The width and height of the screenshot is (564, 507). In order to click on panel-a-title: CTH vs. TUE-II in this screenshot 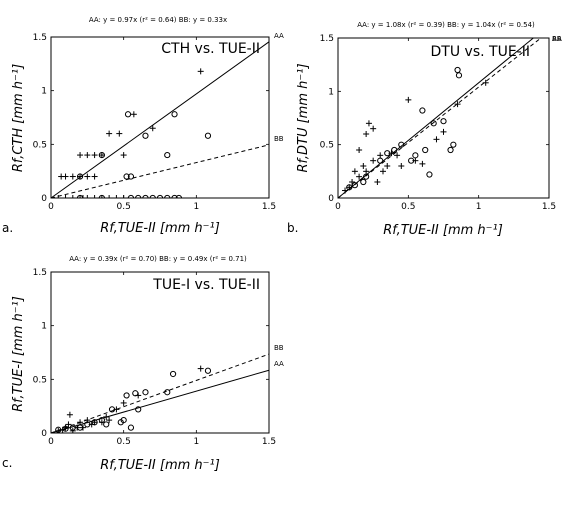, I will do `click(210, 49)`.